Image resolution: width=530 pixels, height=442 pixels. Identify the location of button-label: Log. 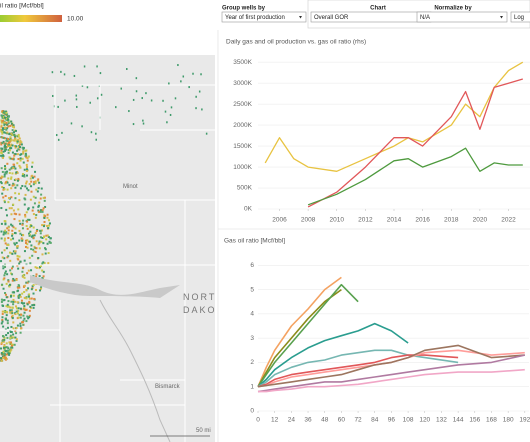
(519, 18).